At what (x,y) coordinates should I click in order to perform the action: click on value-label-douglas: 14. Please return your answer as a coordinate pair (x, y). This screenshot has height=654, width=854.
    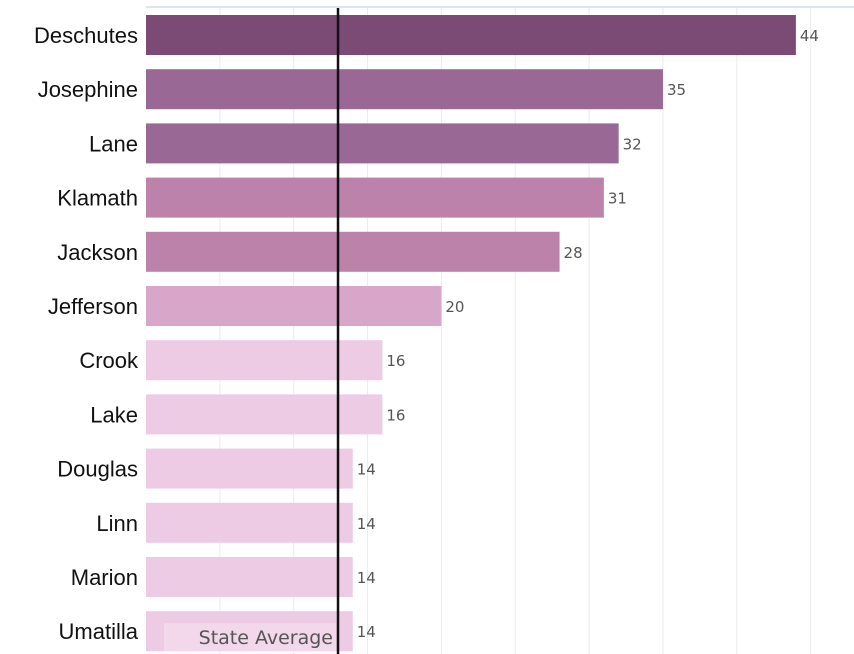
    Looking at the image, I should click on (366, 470).